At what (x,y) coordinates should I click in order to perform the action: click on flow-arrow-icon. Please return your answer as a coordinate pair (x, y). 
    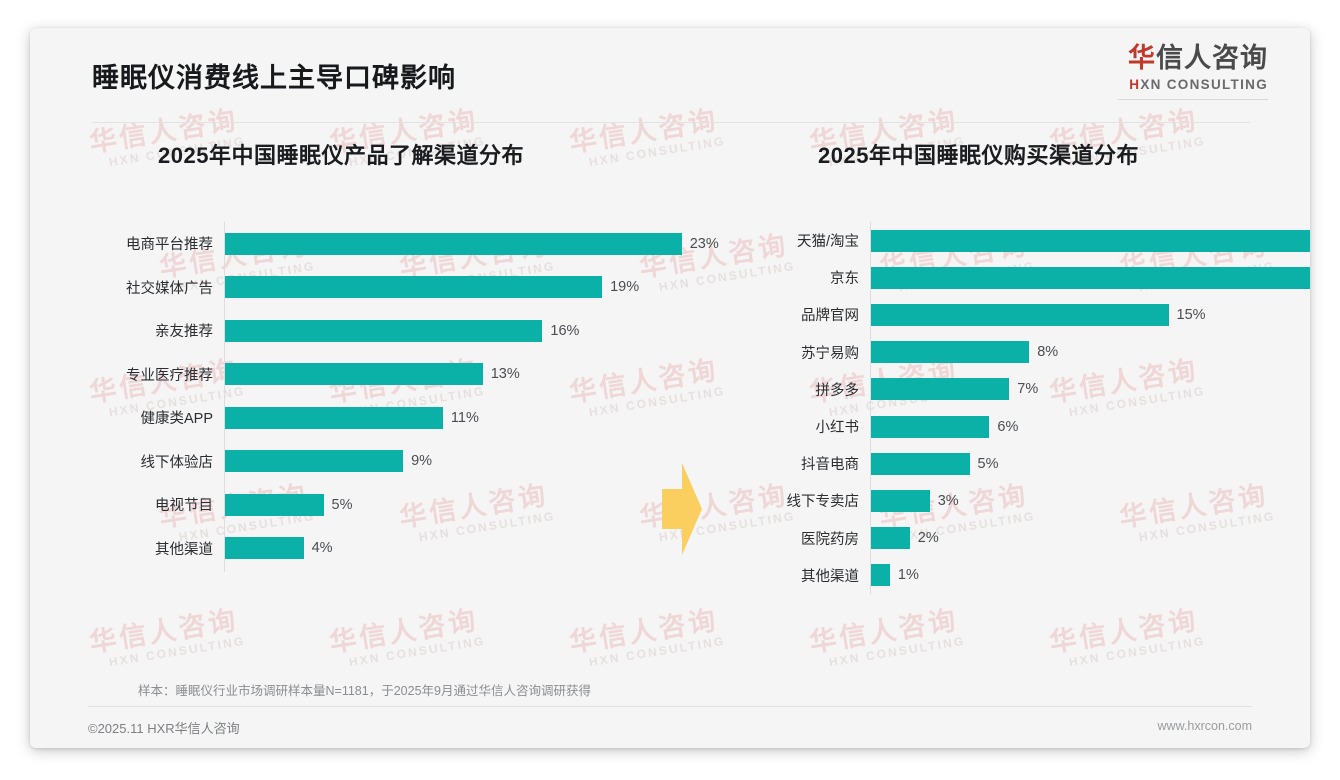
    Looking at the image, I should click on (682, 509).